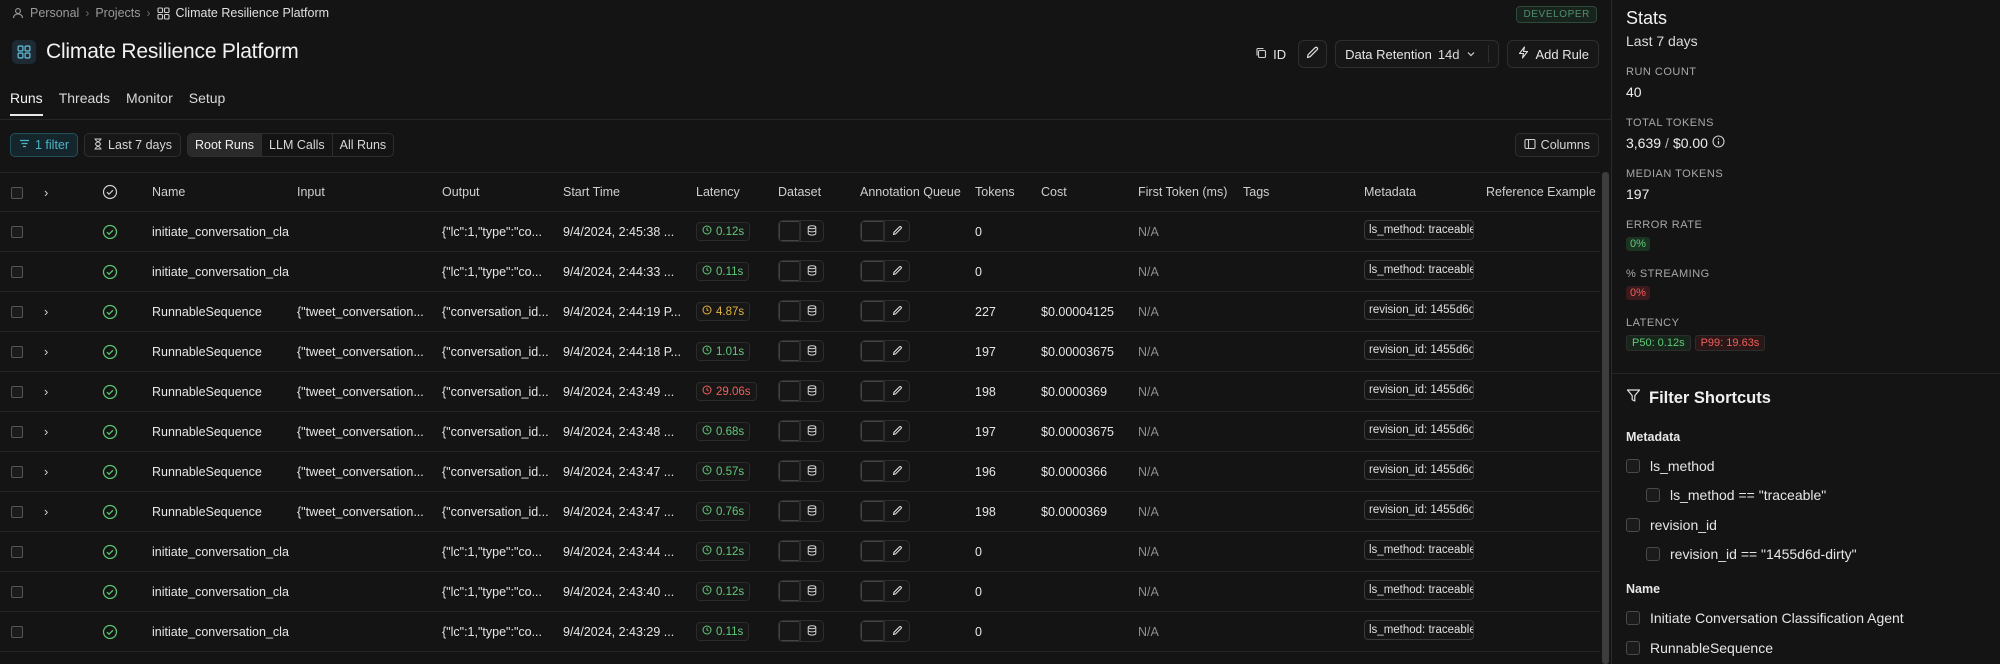  Describe the element at coordinates (591, 192) in the screenshot. I see `col-start-time: Start Time` at that location.